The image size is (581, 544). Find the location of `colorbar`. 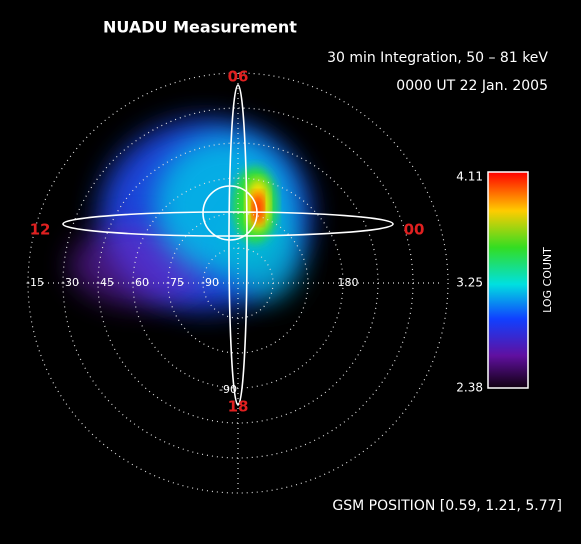

colorbar is located at coordinates (508, 280).